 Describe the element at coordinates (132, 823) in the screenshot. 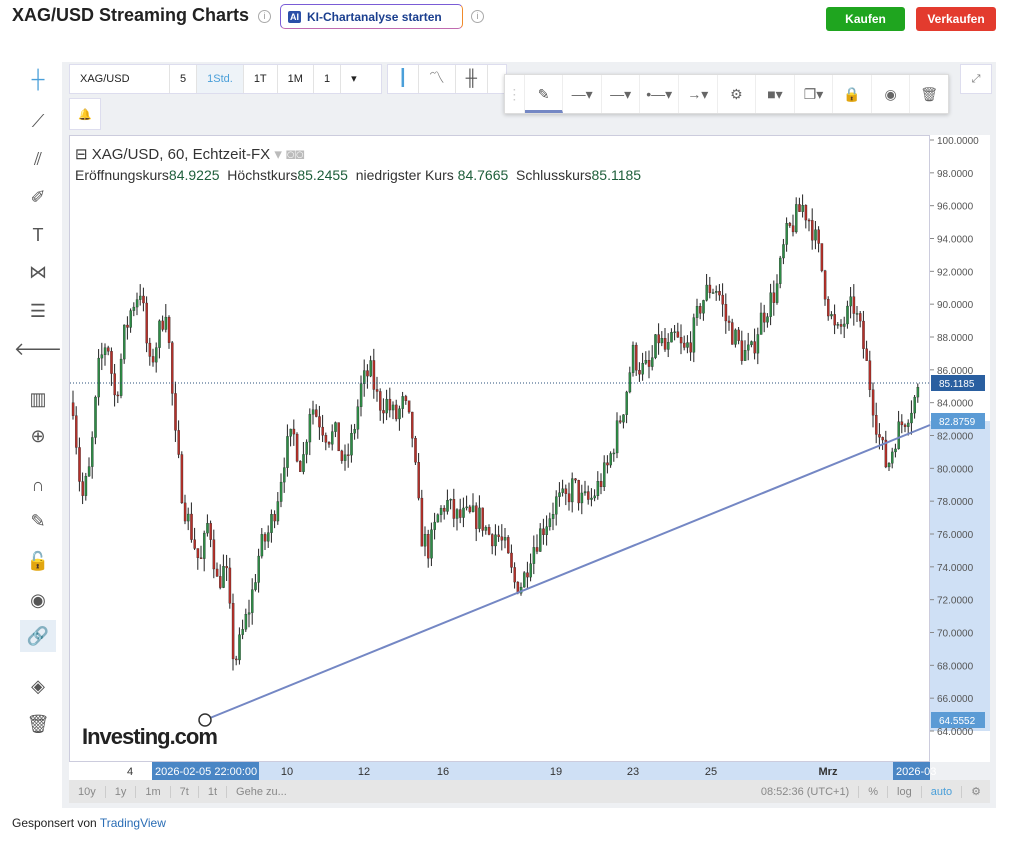

I see `tradingview-link: TradingView` at that location.